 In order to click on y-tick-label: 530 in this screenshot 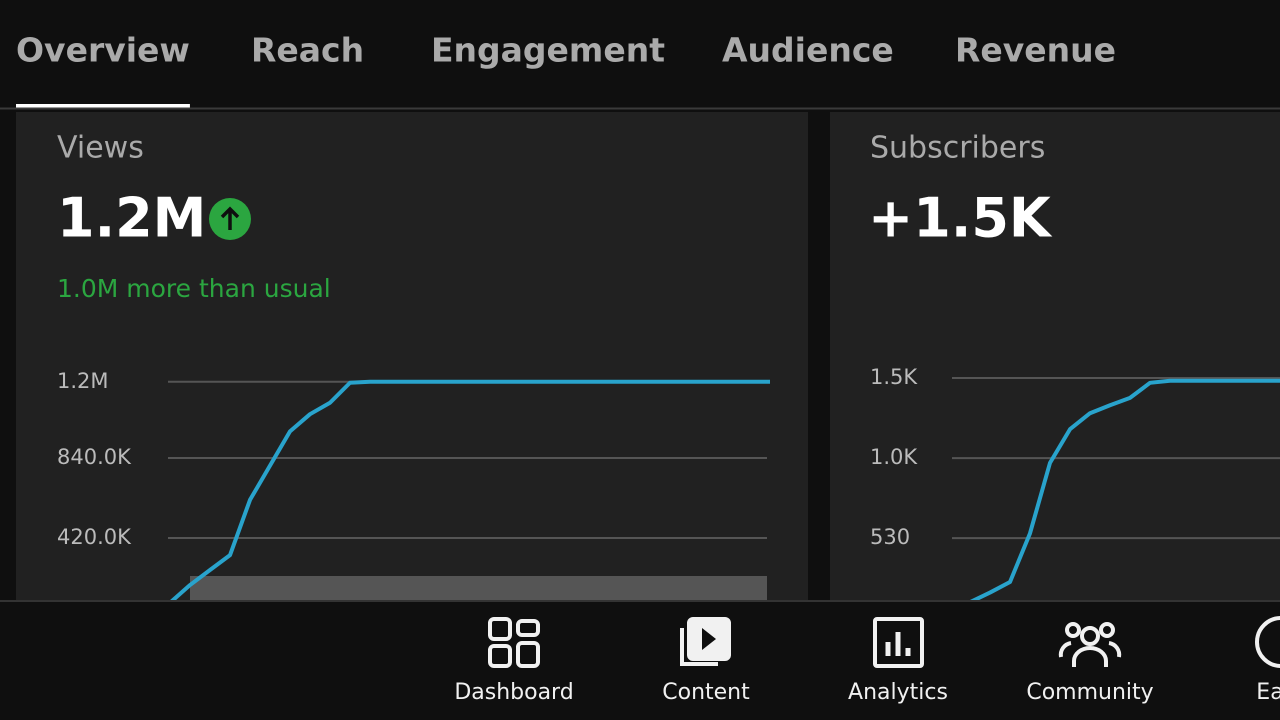, I will do `click(890, 537)`.